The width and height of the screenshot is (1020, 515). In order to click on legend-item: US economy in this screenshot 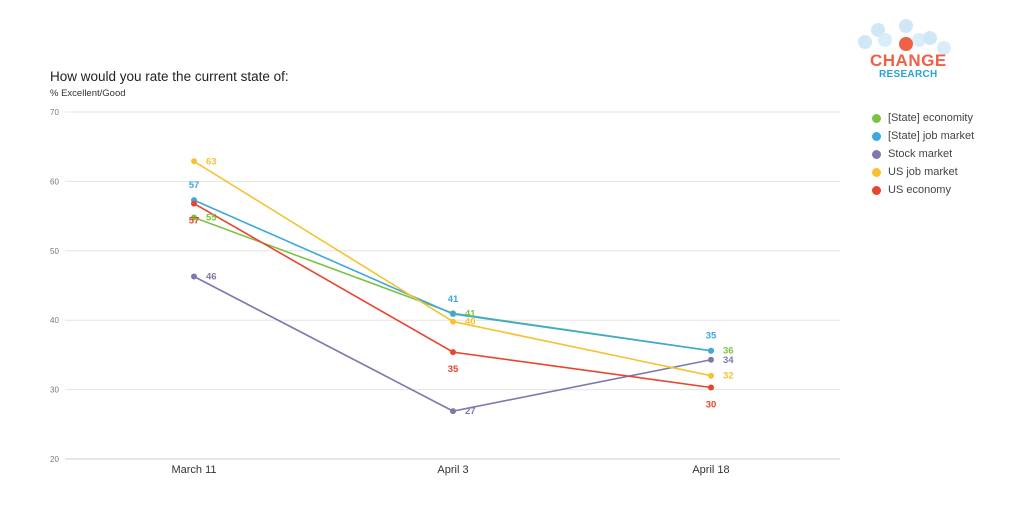, I will do `click(923, 190)`.